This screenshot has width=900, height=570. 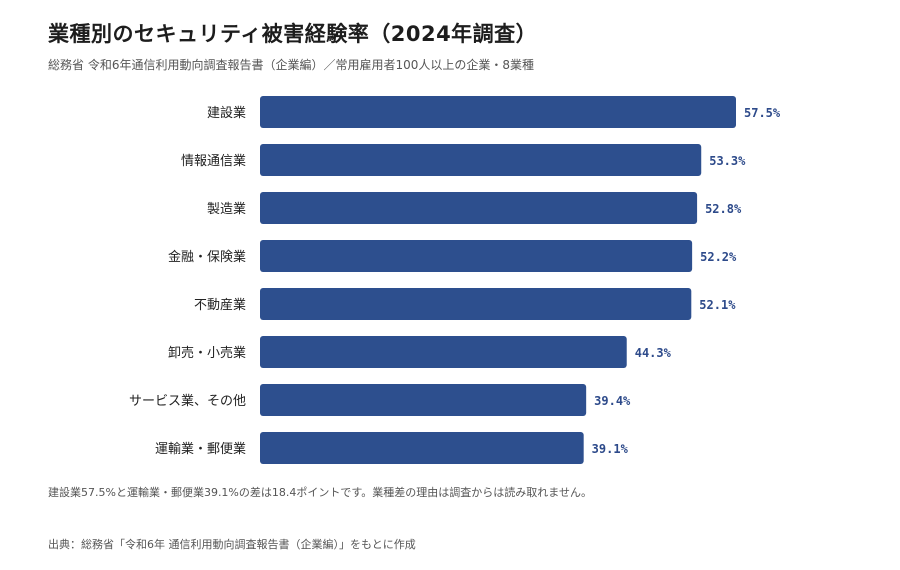 What do you see at coordinates (762, 113) in the screenshot?
I see `value-label: 57.5%` at bounding box center [762, 113].